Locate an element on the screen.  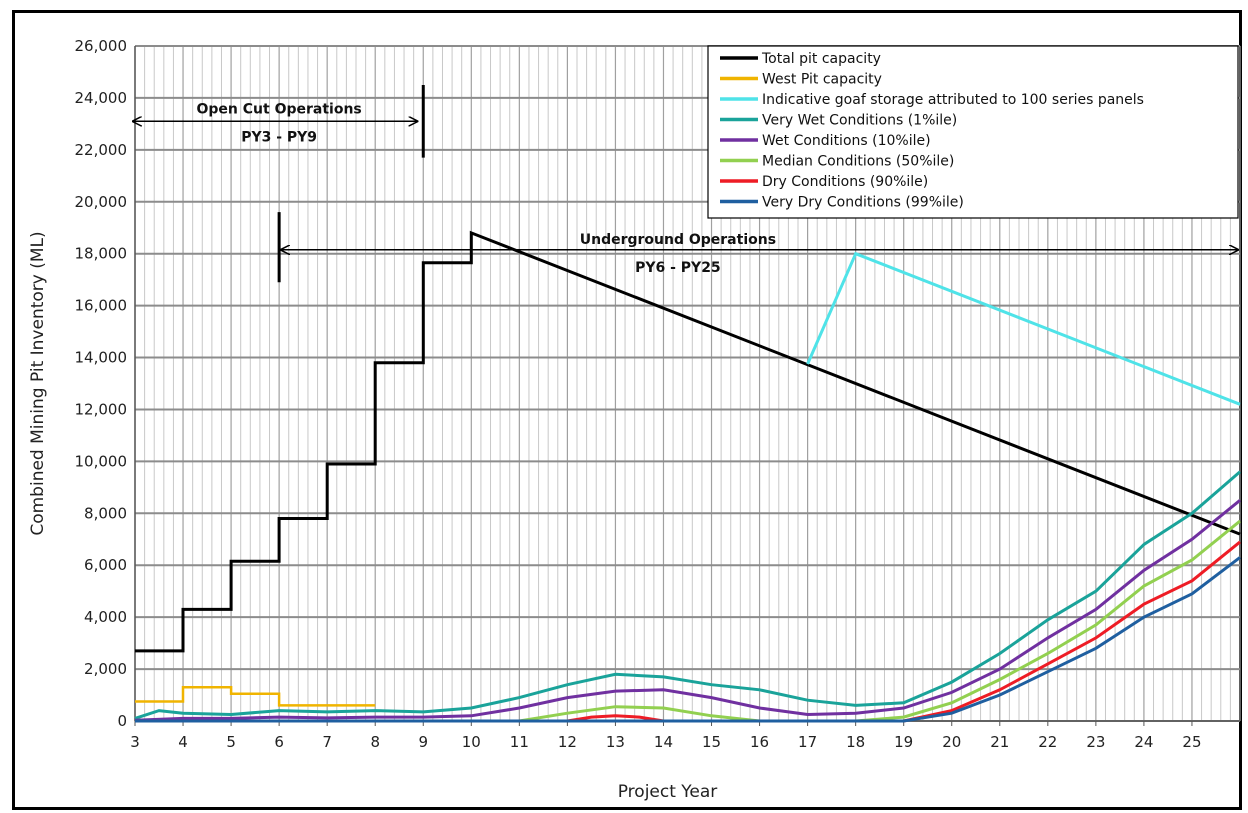
y-tick-label: 0 is located at coordinates (122, 721).